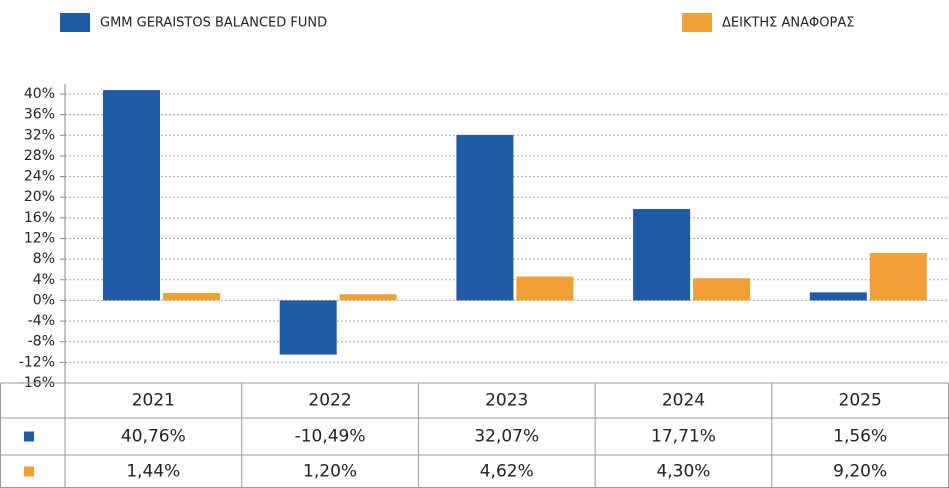 This screenshot has width=949, height=488. What do you see at coordinates (330, 472) in the screenshot?
I see `table-value: 1,20%` at bounding box center [330, 472].